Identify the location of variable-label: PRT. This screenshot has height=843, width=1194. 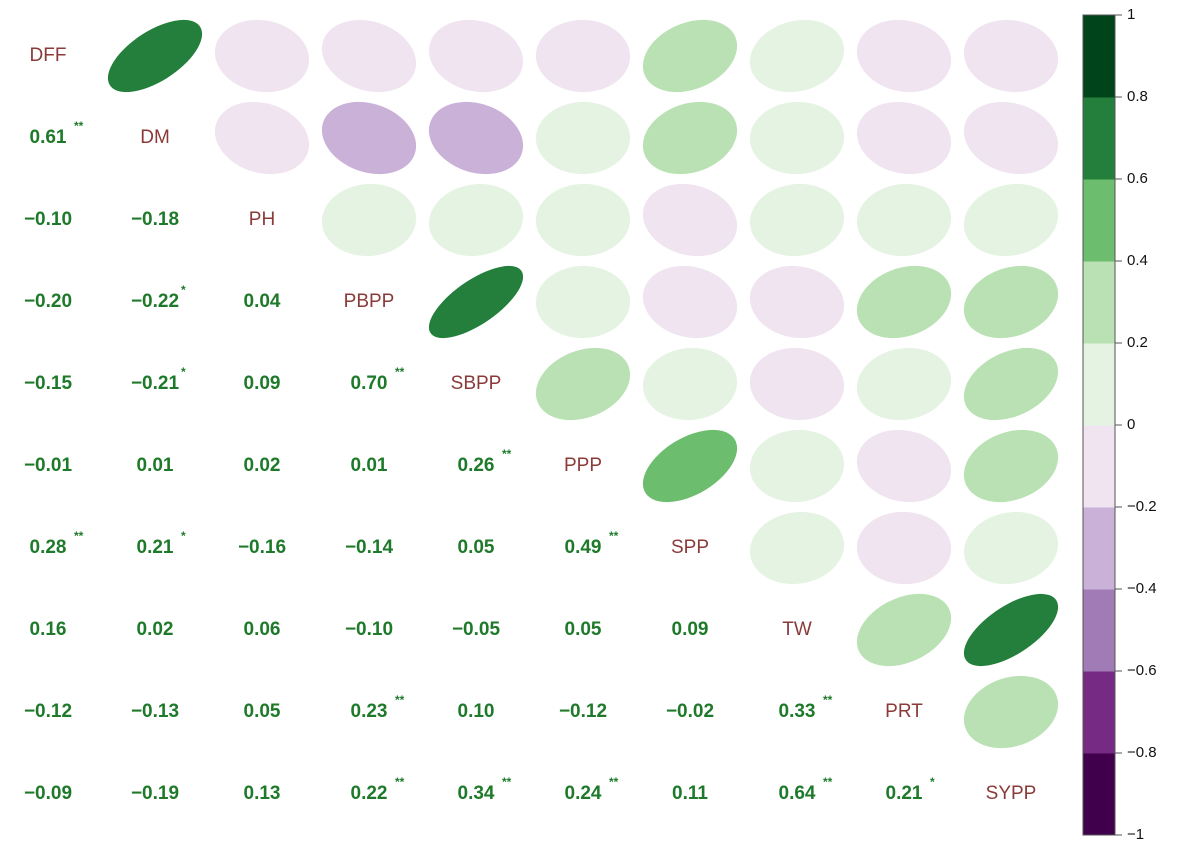
(904, 711).